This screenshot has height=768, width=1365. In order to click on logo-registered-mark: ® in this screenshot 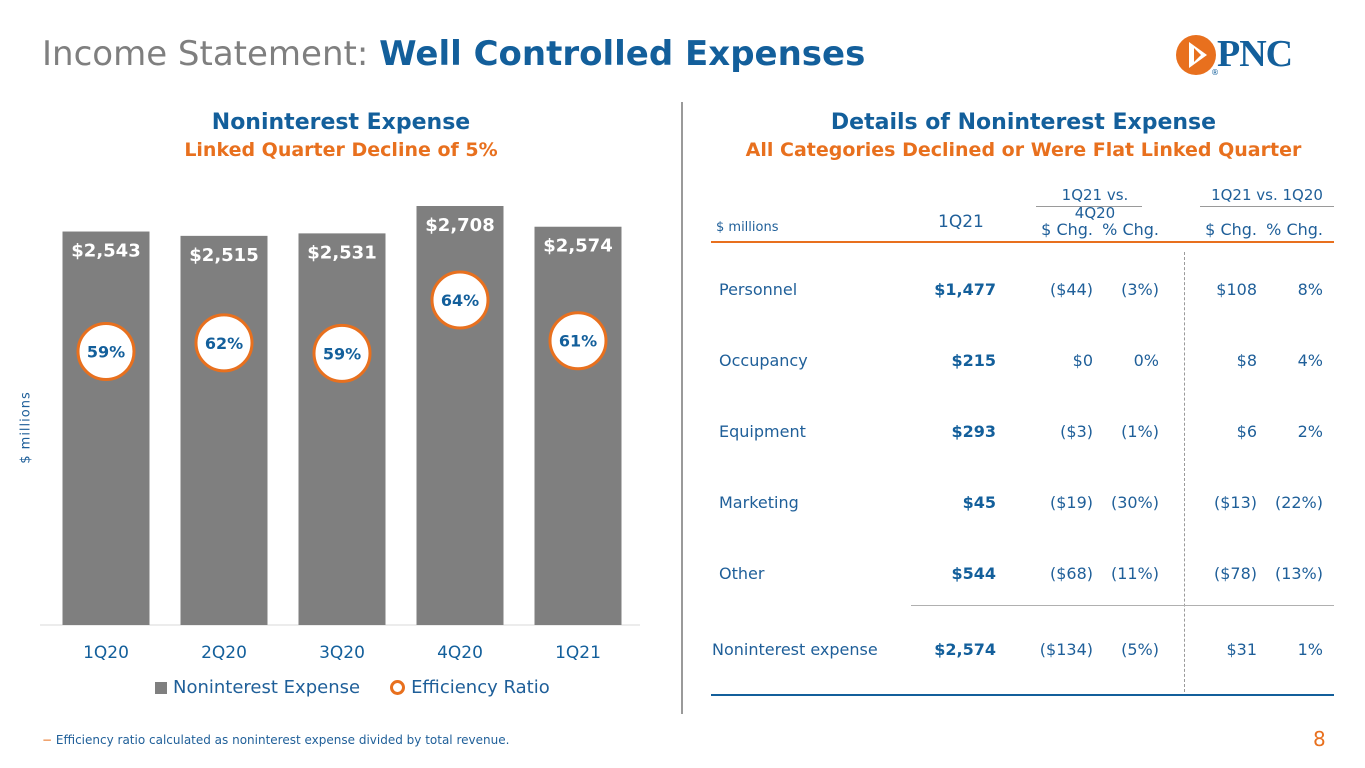, I will do `click(1215, 72)`.